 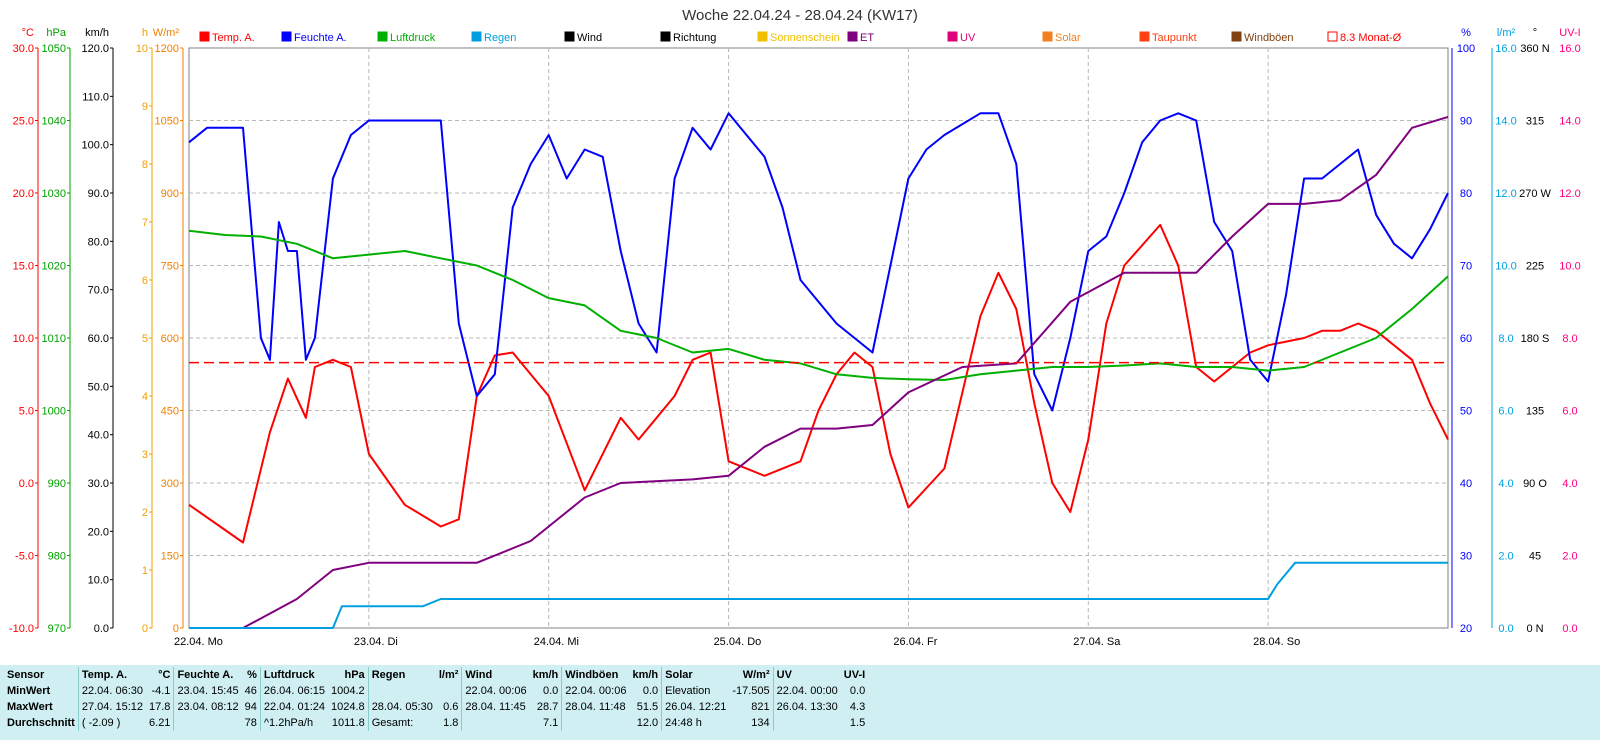 I want to click on left-axis-tick-label: -5.0, so click(x=24, y=557).